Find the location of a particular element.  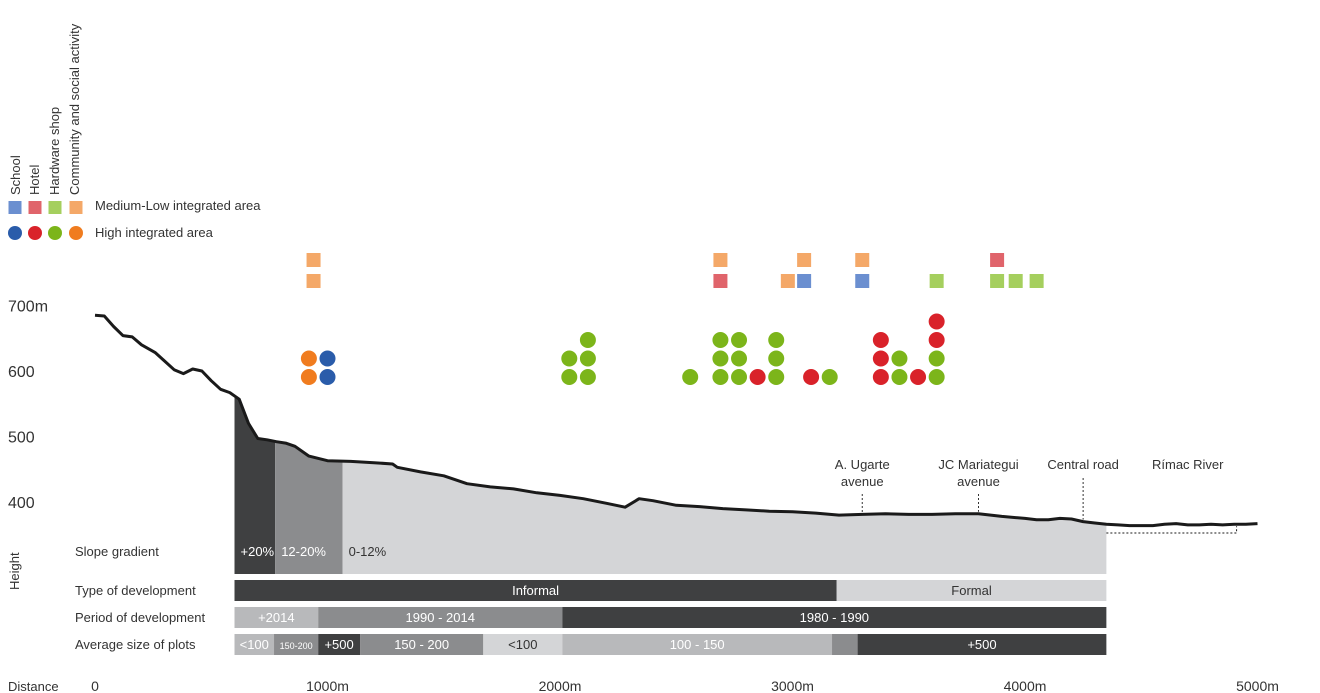

landmark-label: Rímac River is located at coordinates (1188, 464).